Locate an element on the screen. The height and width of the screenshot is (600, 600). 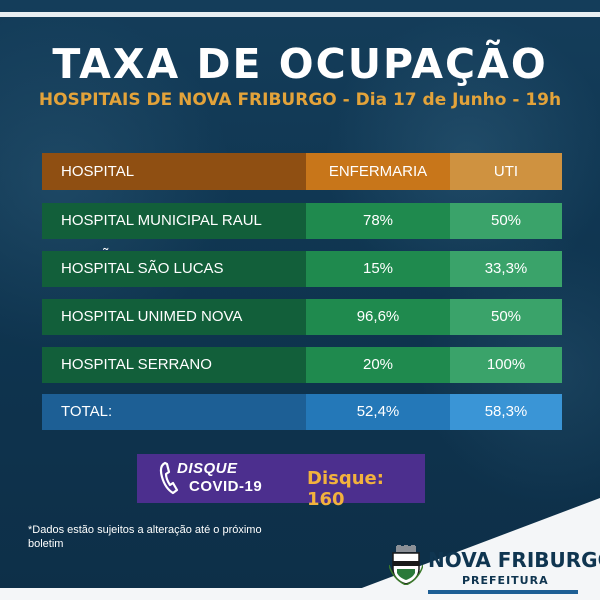
city-crest-icon is located at coordinates (406, 565).